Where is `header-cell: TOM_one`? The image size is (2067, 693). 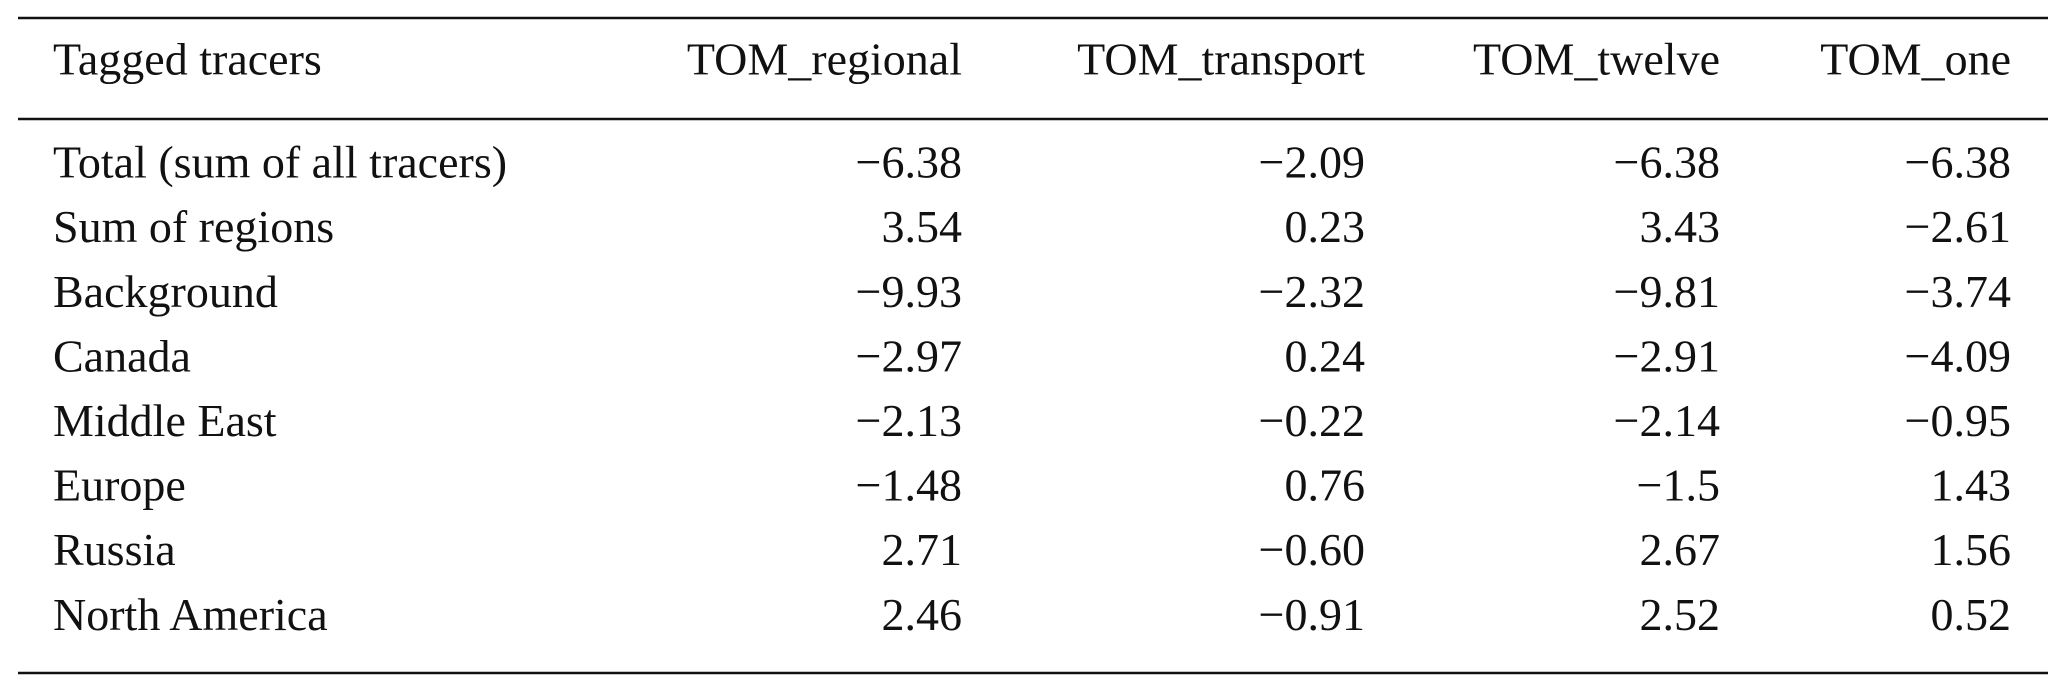
header-cell: TOM_one is located at coordinates (1915, 59).